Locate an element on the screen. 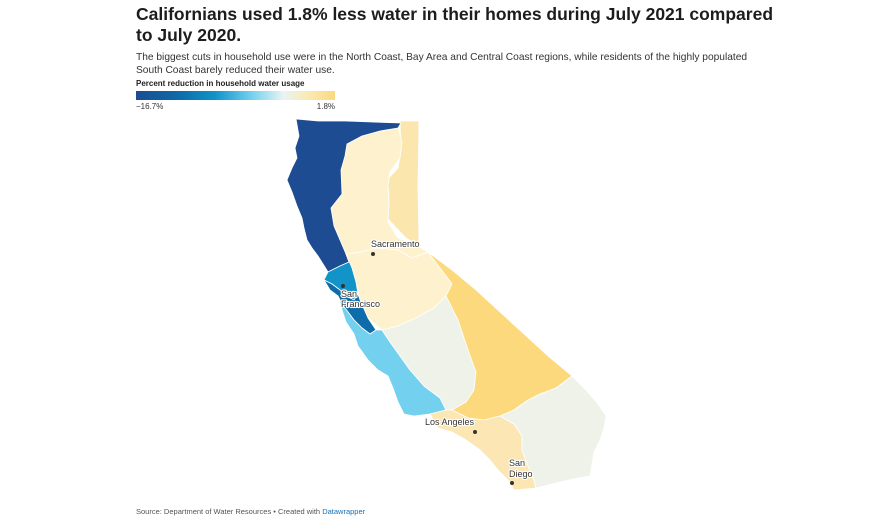 This screenshot has width=880, height=523. legend-max-label: 1.8% is located at coordinates (325, 106).